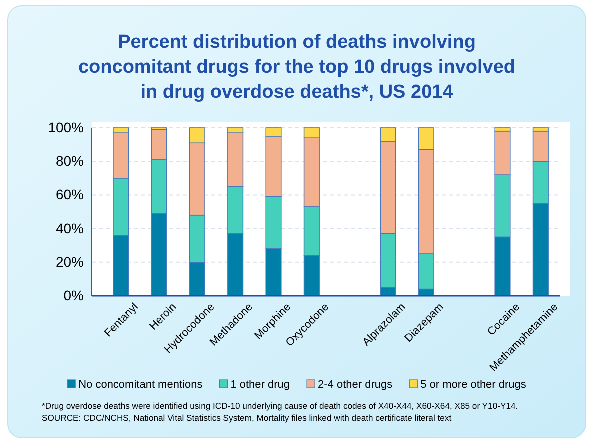 Image resolution: width=594 pixels, height=444 pixels. I want to click on source-note: SOURCE: CDC/NCHS, National Vital Statistics System, Mortality files linked with death certificate literal text, so click(247, 418).